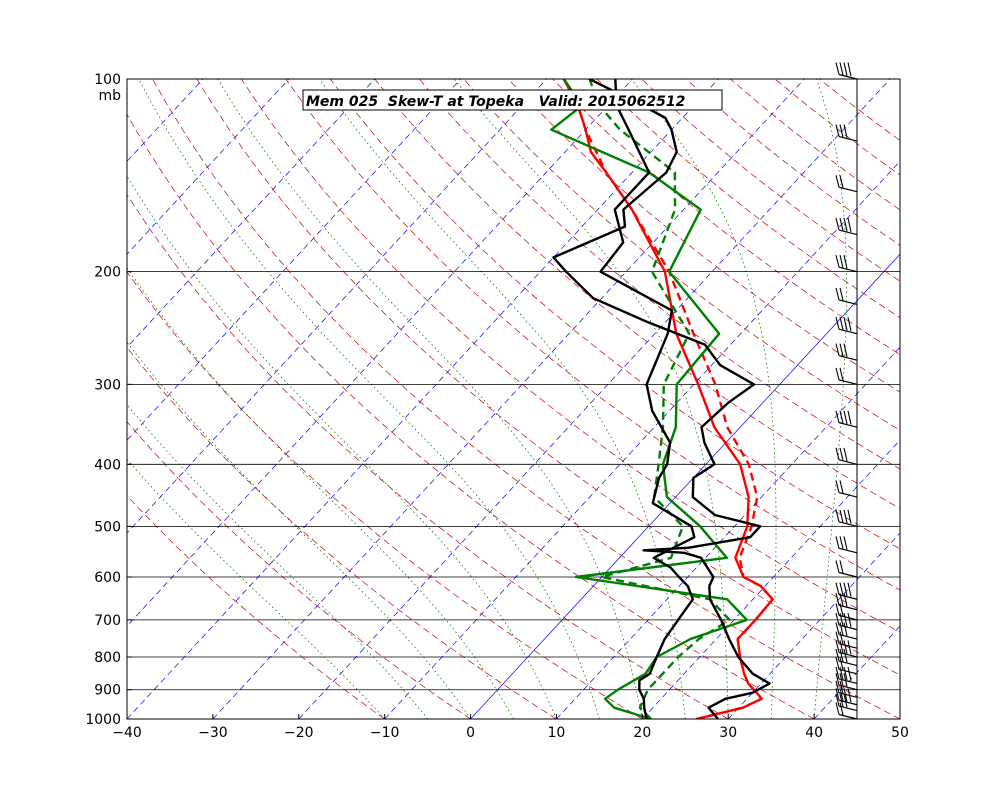 The height and width of the screenshot is (800, 1000). I want to click on moist-adiabat-line, so click(277, 561).